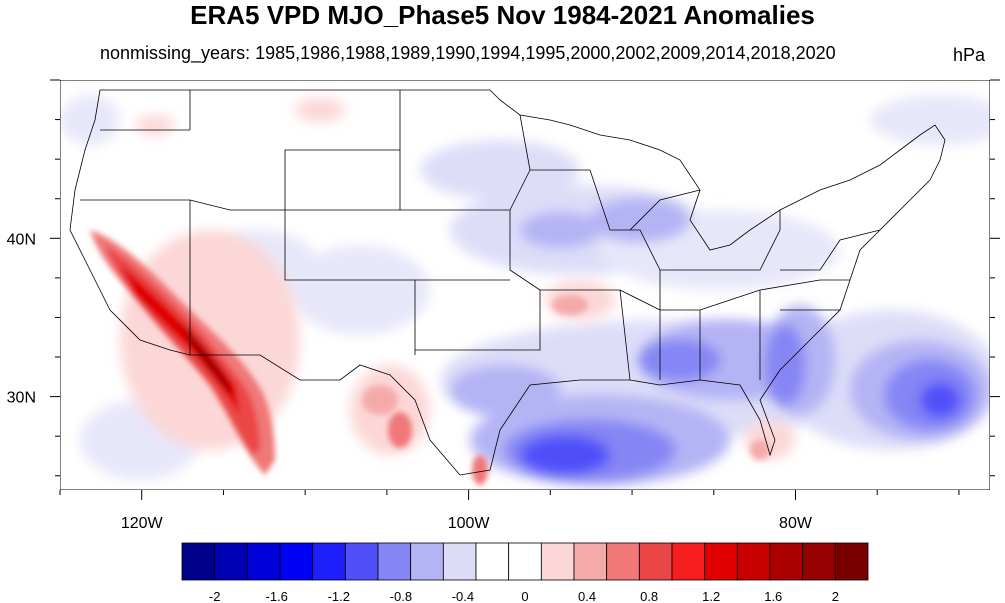 This screenshot has width=1005, height=603. I want to click on colorbar-label: -0.4, so click(463, 596).